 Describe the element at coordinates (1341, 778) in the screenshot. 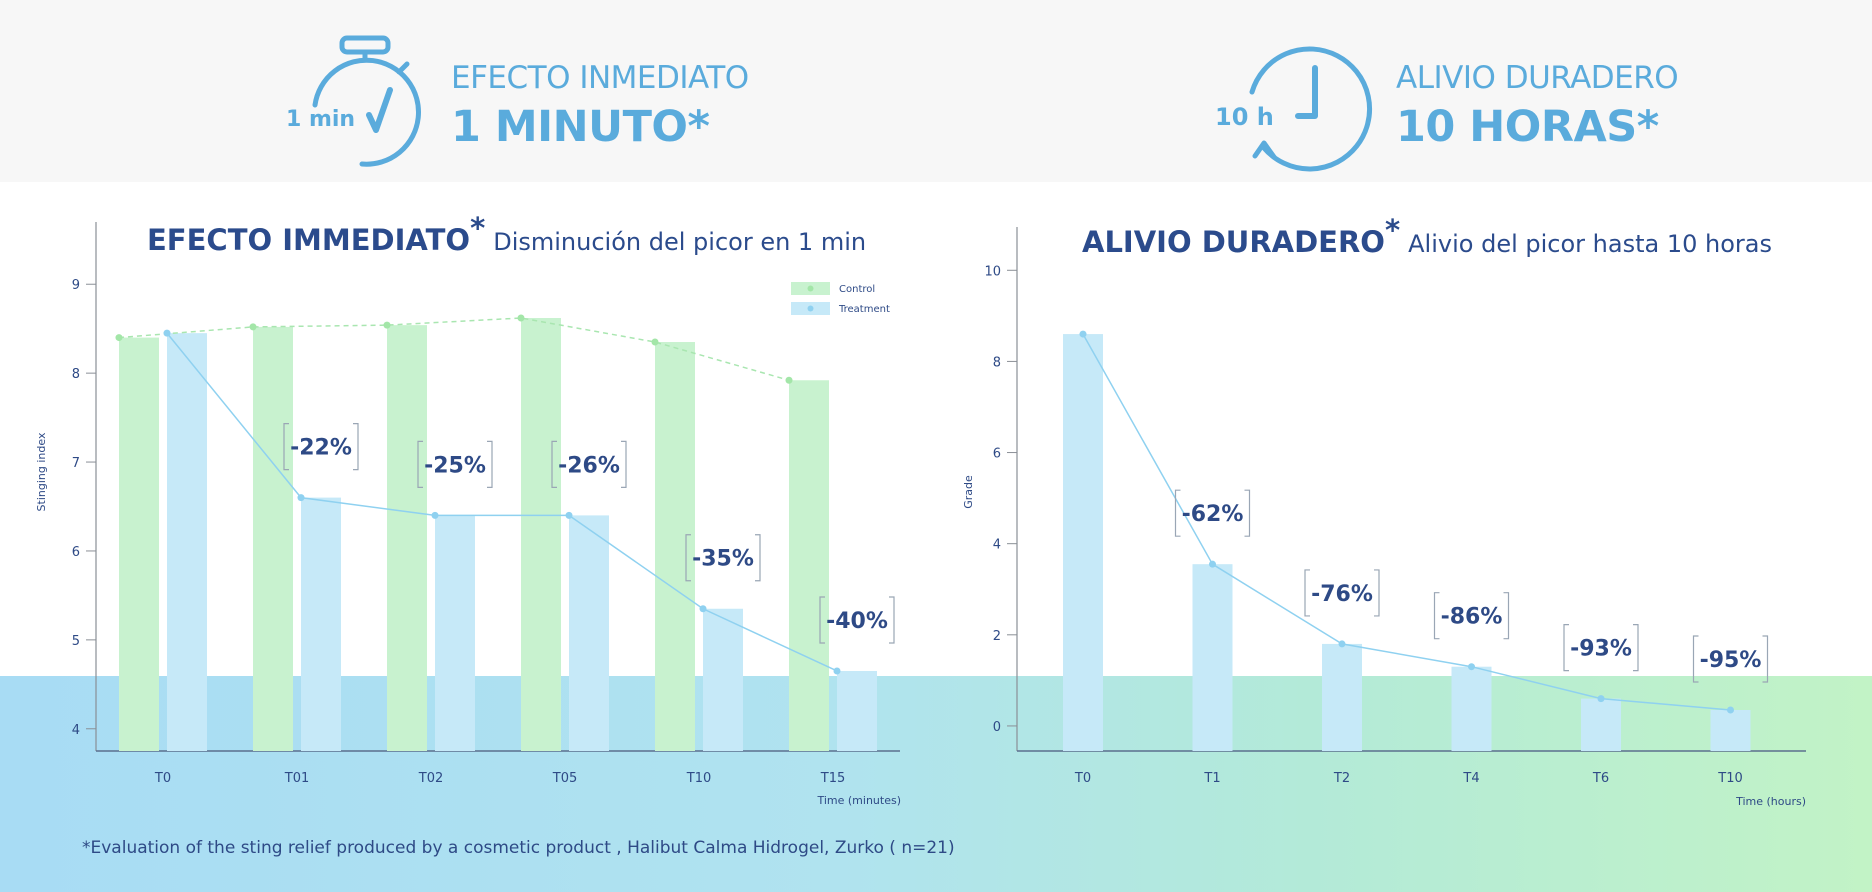

I see `x-tick-label: T2` at that location.